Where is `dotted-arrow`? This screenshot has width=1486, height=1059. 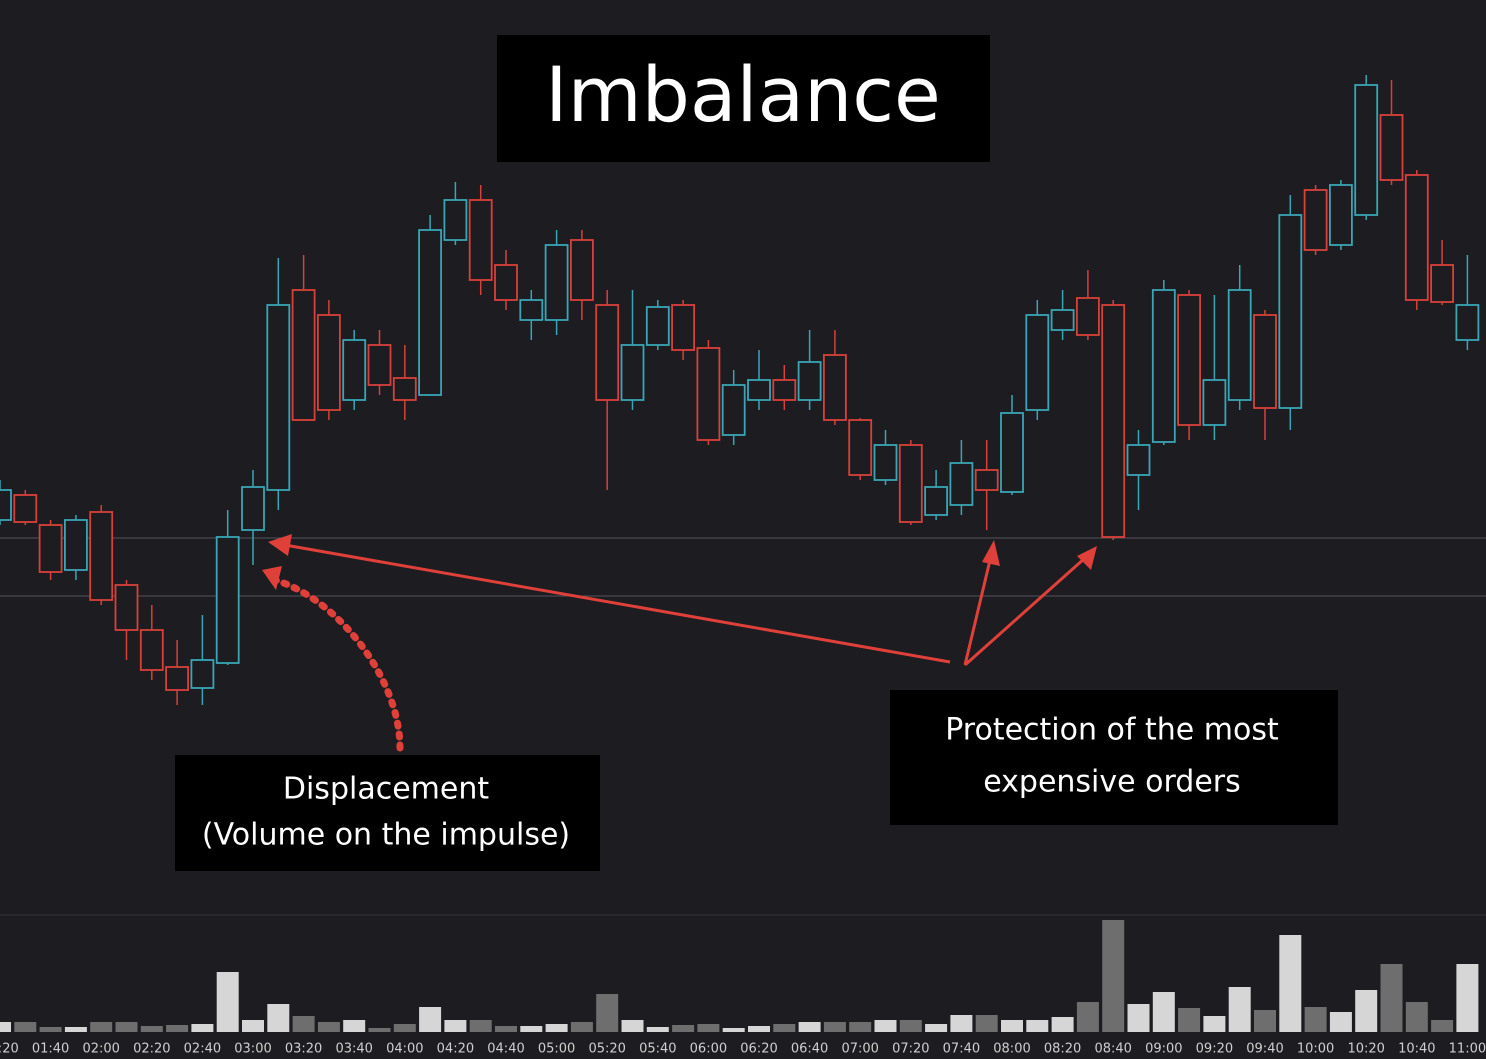 dotted-arrow is located at coordinates (337, 664).